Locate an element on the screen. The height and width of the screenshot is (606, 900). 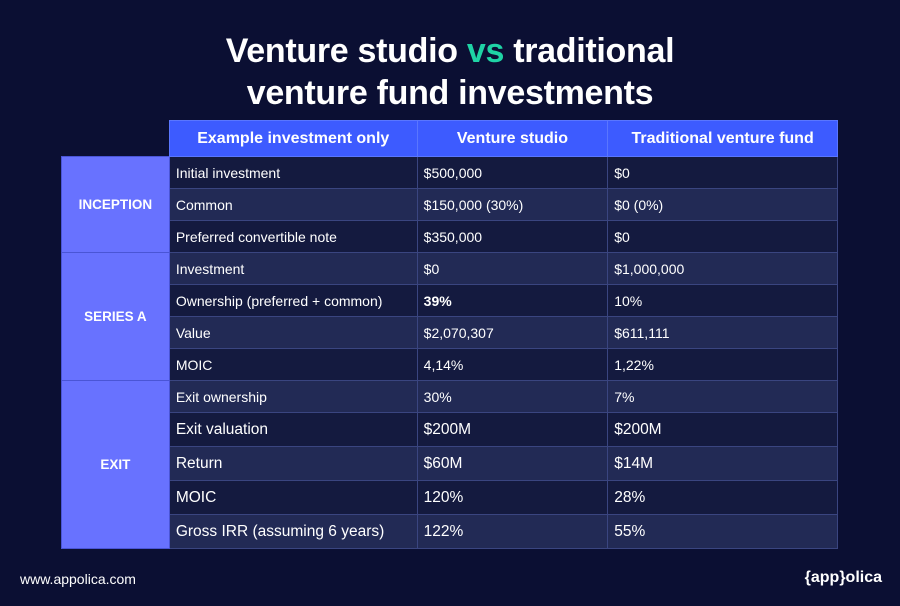
table-row: INCEPTION Initial investment $500,000 $0 is located at coordinates (449, 204).